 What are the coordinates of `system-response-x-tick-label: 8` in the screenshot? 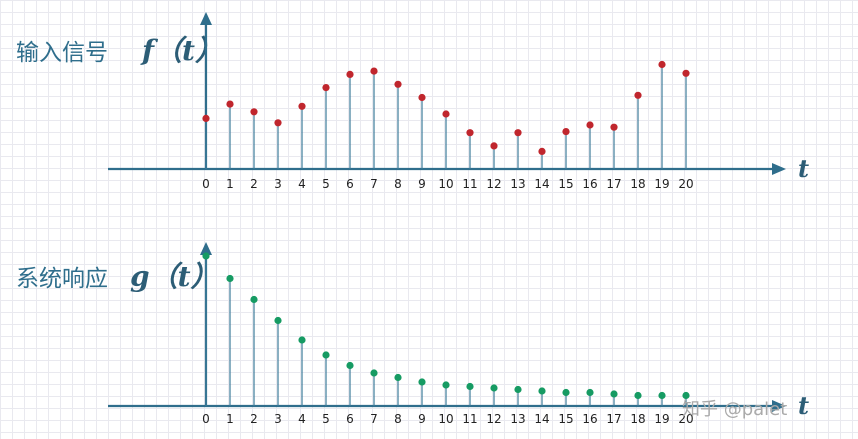 It's located at (398, 419).